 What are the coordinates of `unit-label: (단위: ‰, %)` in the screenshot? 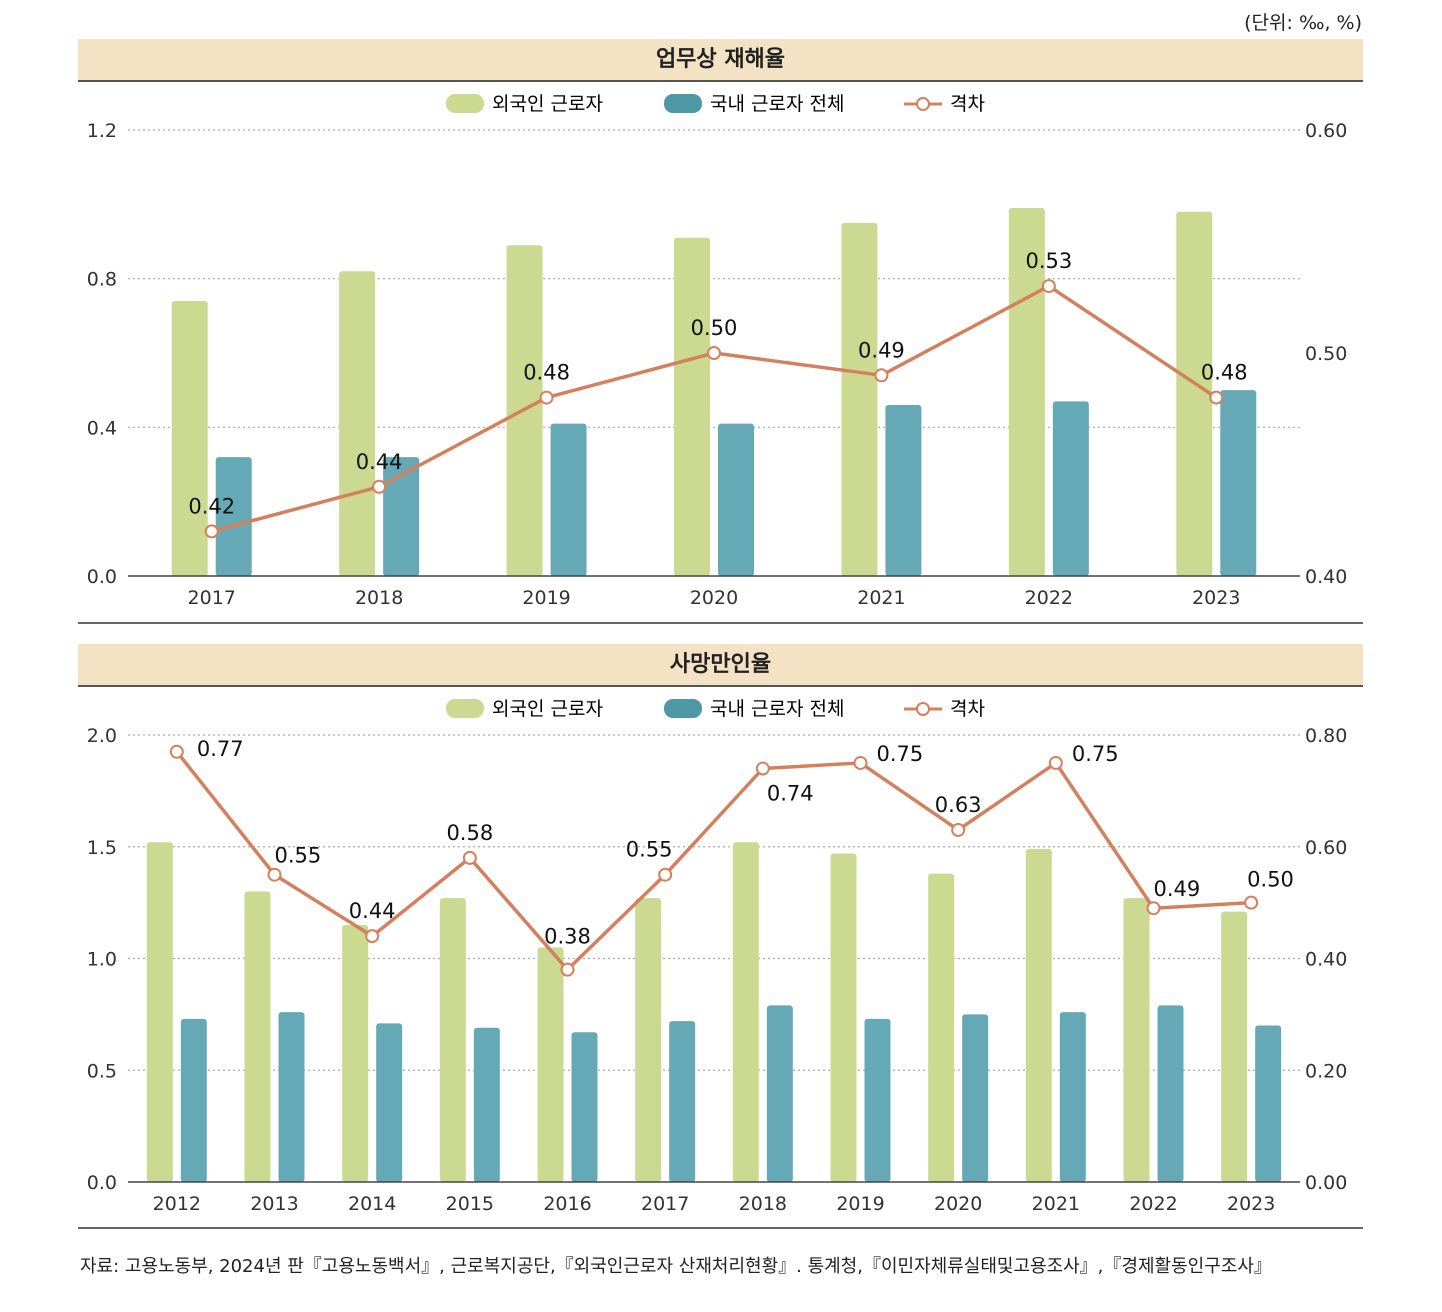 It's located at (1303, 23).